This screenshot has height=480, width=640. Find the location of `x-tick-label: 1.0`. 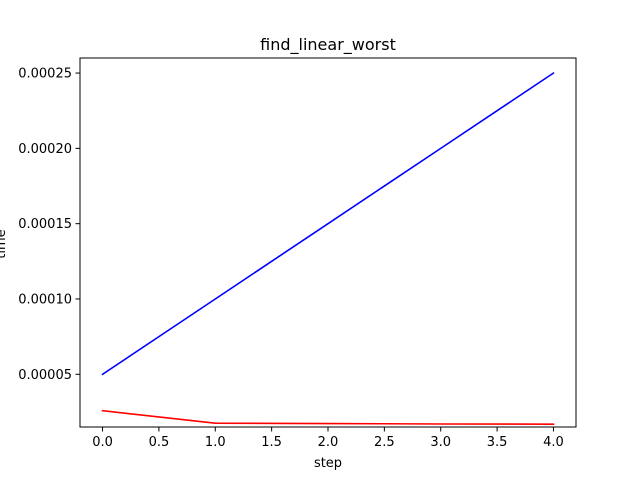

x-tick-label: 1.0 is located at coordinates (215, 442).